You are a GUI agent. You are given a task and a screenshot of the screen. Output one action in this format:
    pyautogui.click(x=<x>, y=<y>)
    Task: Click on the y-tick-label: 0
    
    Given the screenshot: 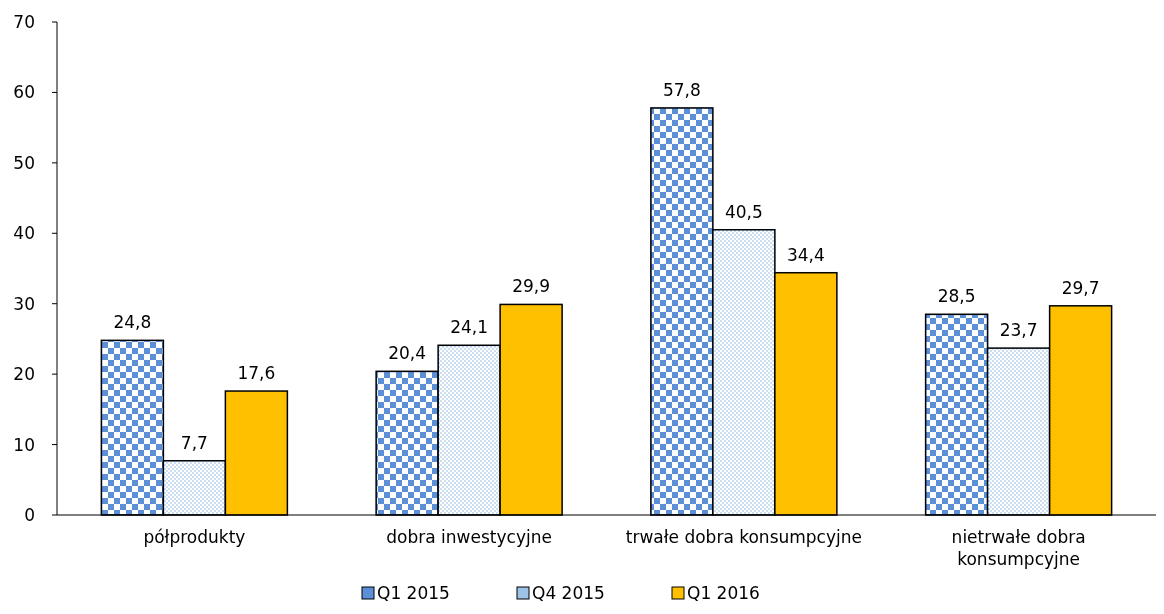 What is the action you would take?
    pyautogui.click(x=29, y=514)
    